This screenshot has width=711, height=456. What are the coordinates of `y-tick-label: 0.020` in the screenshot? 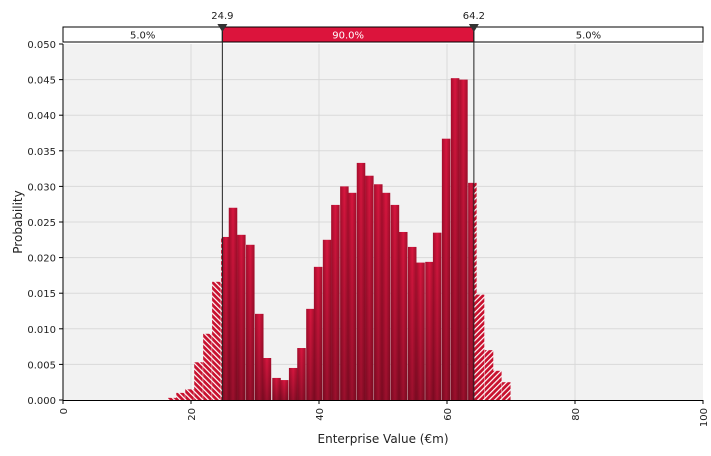 It's located at (41, 259).